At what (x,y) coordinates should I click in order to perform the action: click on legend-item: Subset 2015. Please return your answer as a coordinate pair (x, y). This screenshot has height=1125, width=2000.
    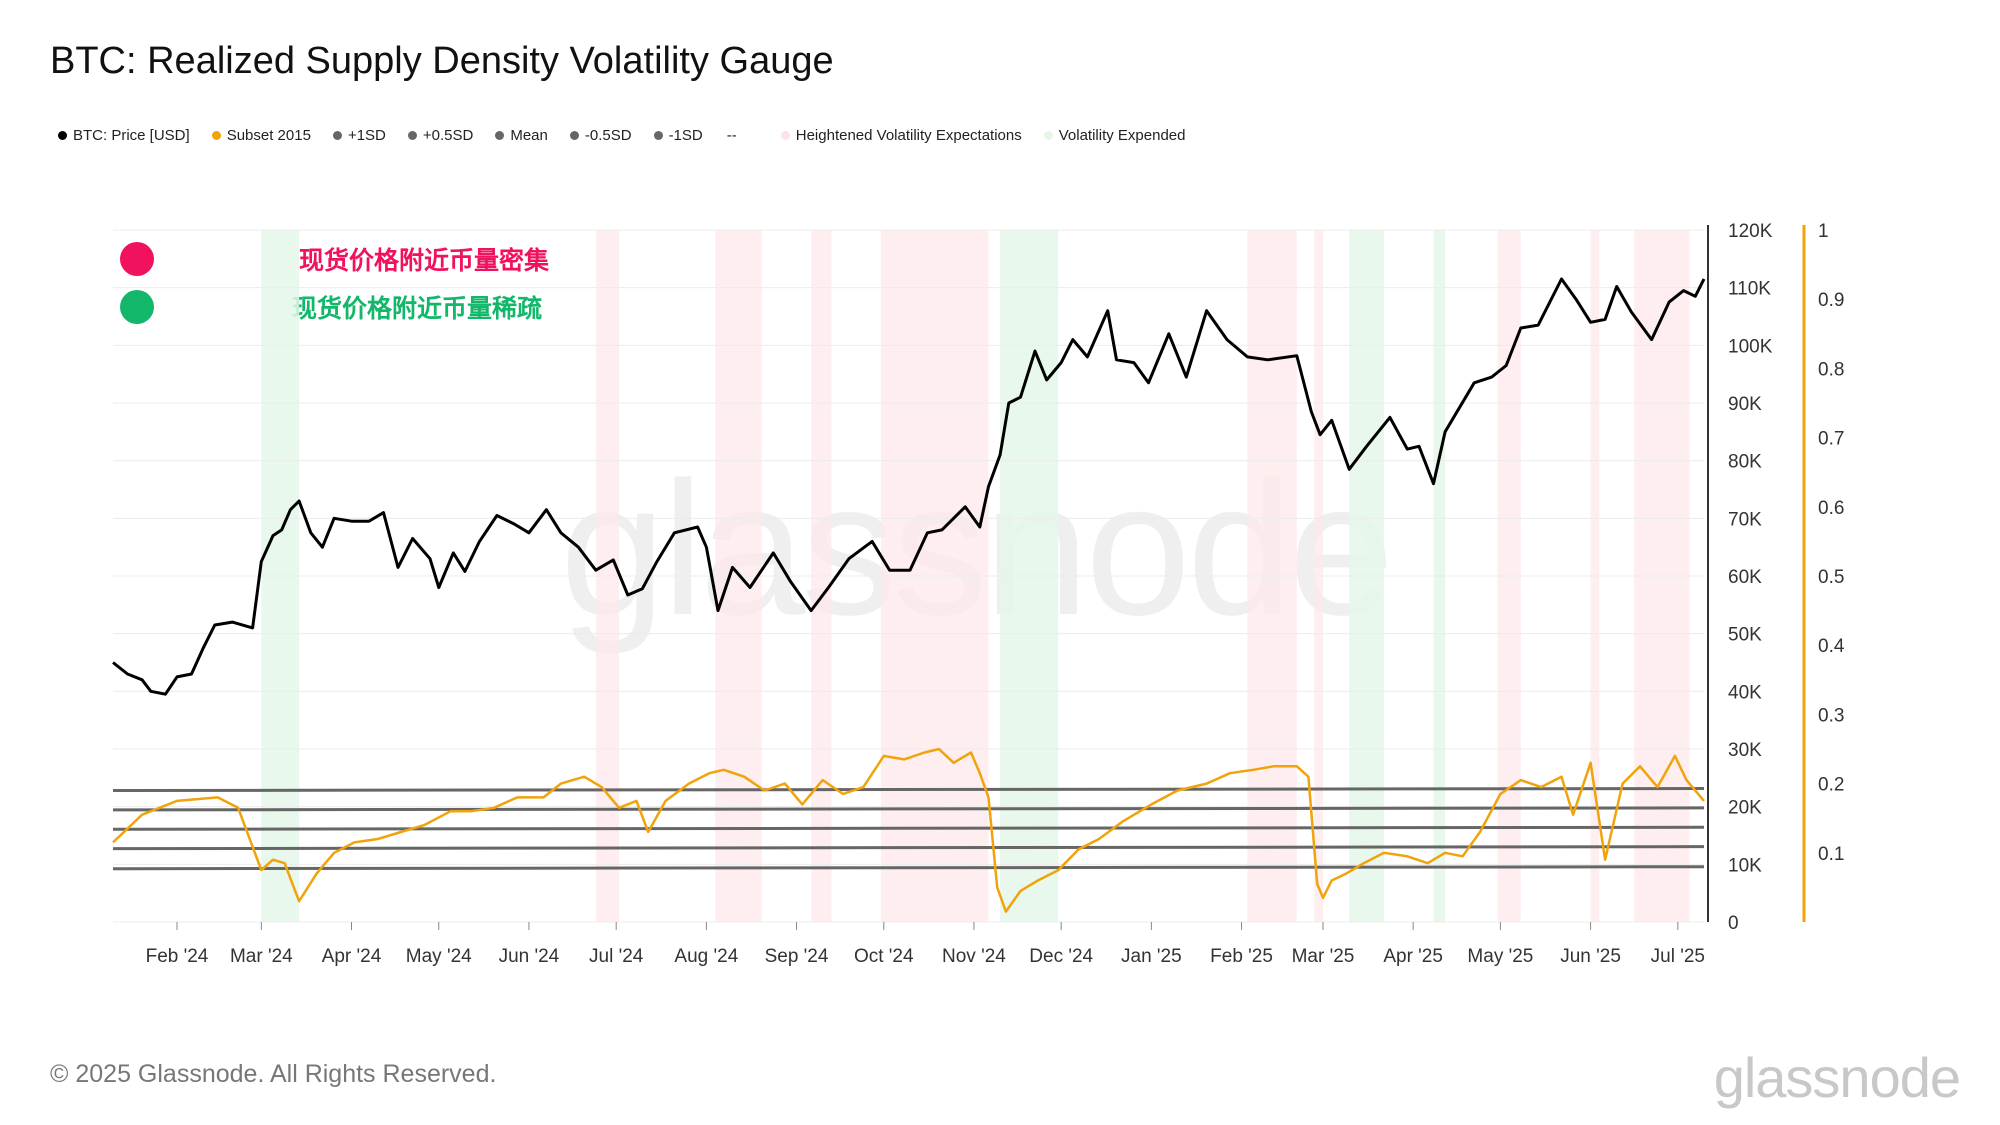
    Looking at the image, I should click on (261, 135).